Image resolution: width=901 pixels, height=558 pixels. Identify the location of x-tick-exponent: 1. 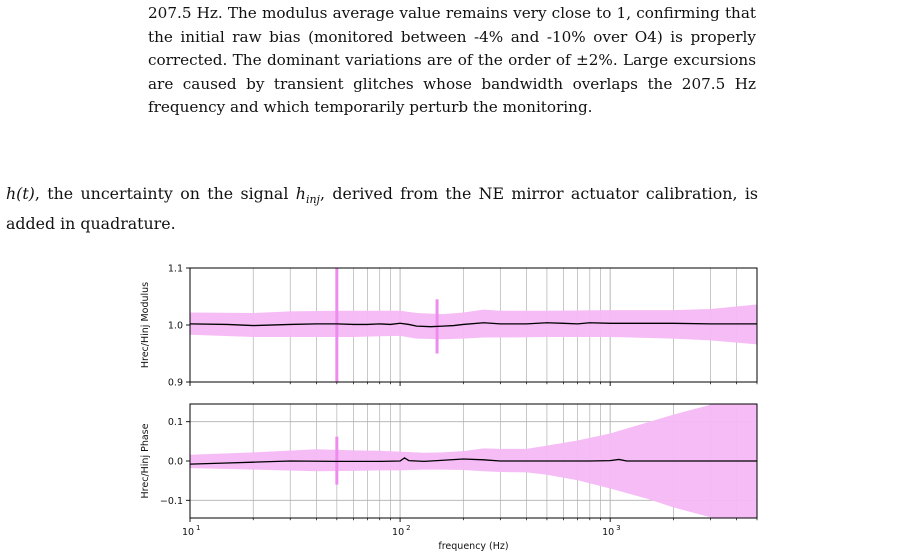
(198, 528).